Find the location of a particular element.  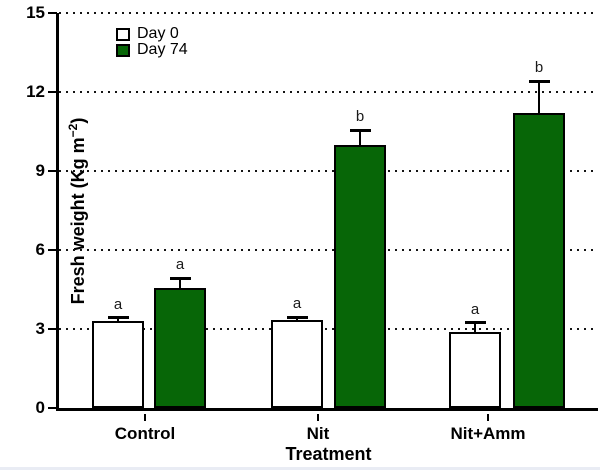

gridline-y6 is located at coordinates (327, 250).